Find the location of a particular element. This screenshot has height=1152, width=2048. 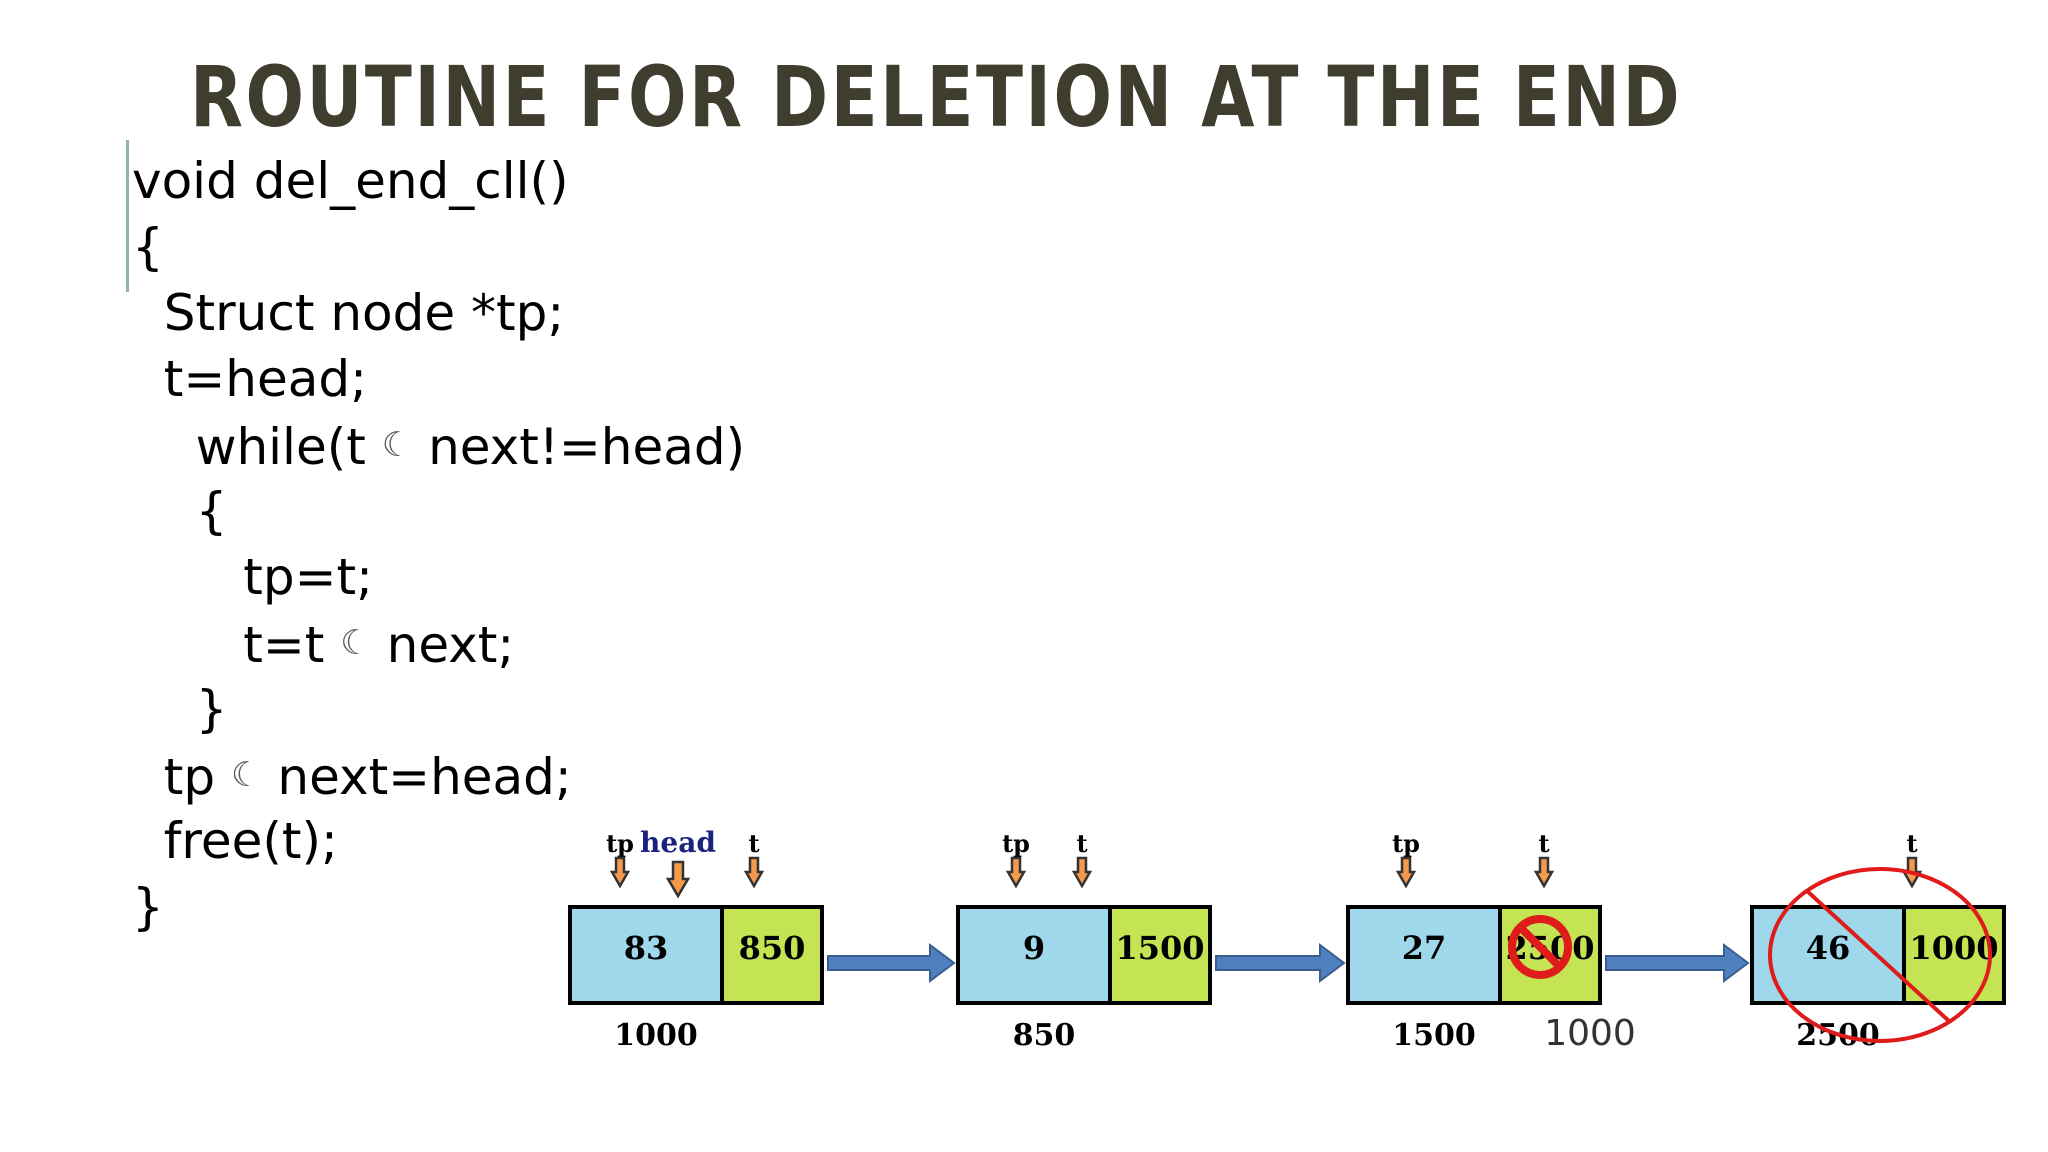

node-address: 1500 is located at coordinates (1434, 1035).